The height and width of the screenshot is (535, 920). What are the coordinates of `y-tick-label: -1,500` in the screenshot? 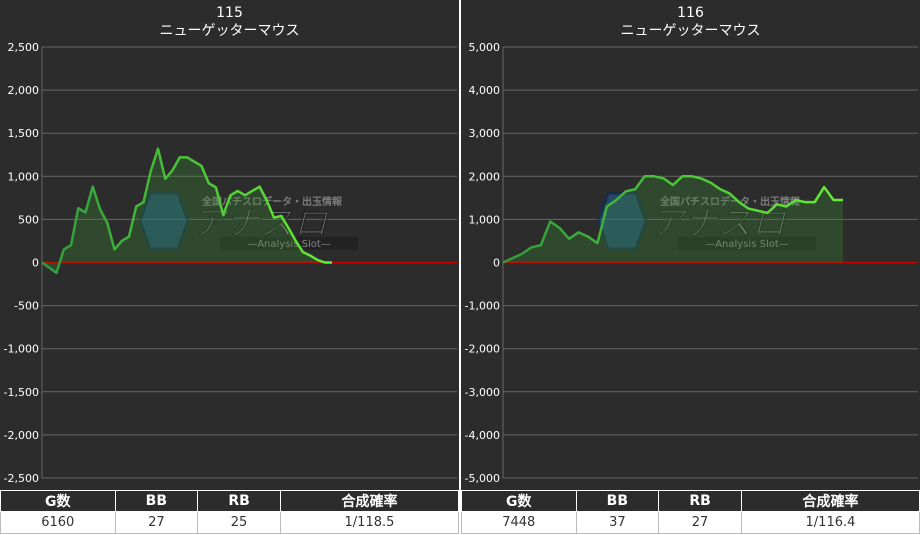 It's located at (21, 392).